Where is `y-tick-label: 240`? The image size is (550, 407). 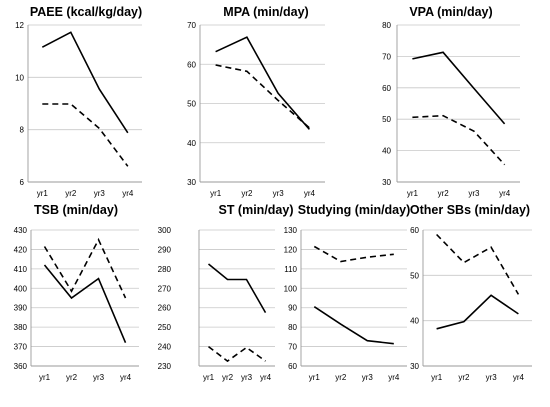
y-tick-label: 240 is located at coordinates (165, 347).